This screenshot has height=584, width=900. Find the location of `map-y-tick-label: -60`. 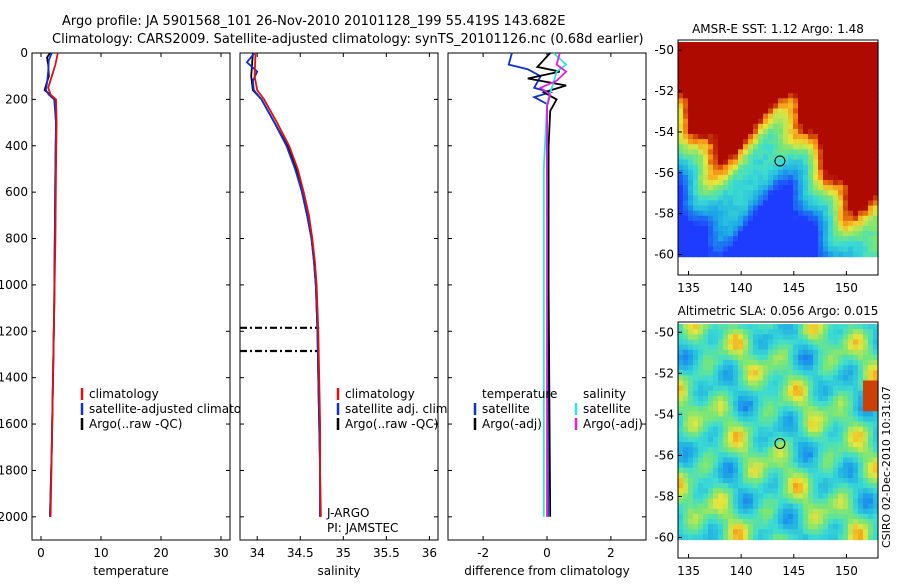

map-y-tick-label: -60 is located at coordinates (664, 255).